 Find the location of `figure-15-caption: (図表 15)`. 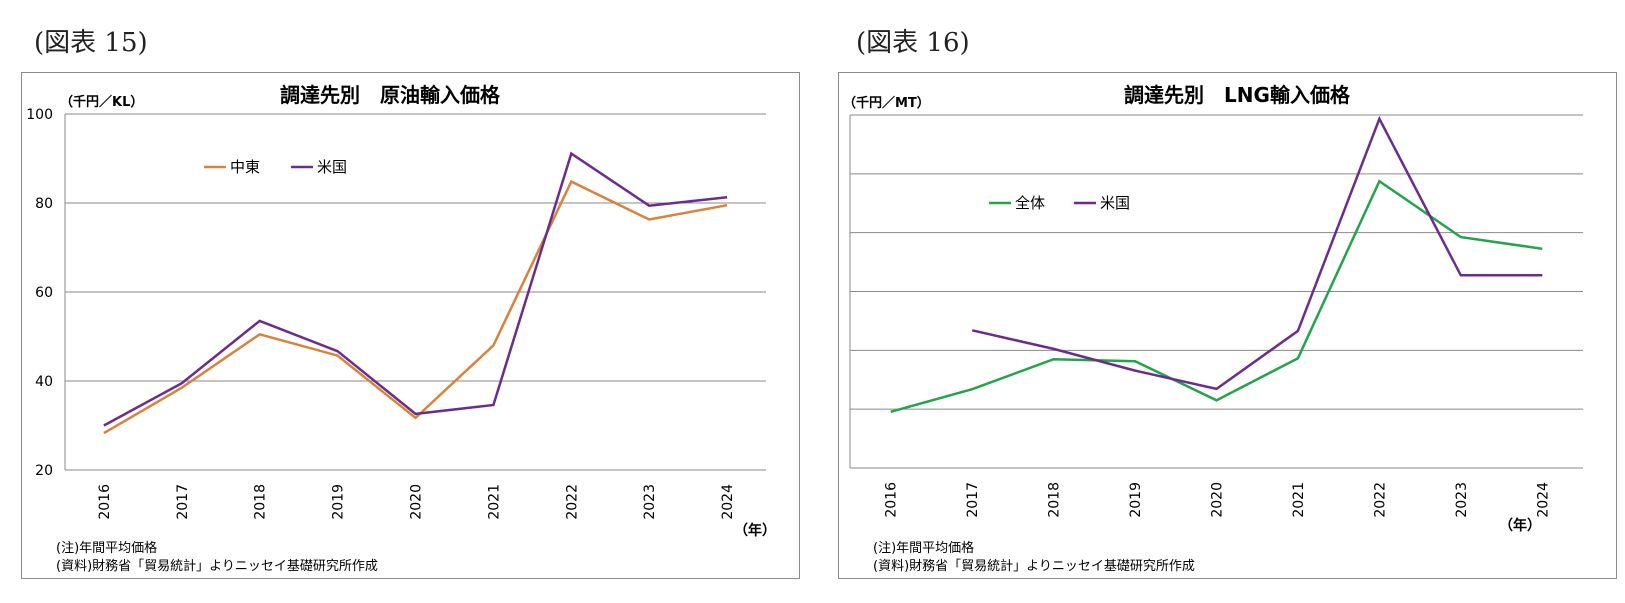

figure-15-caption: (図表 15) is located at coordinates (91, 43).